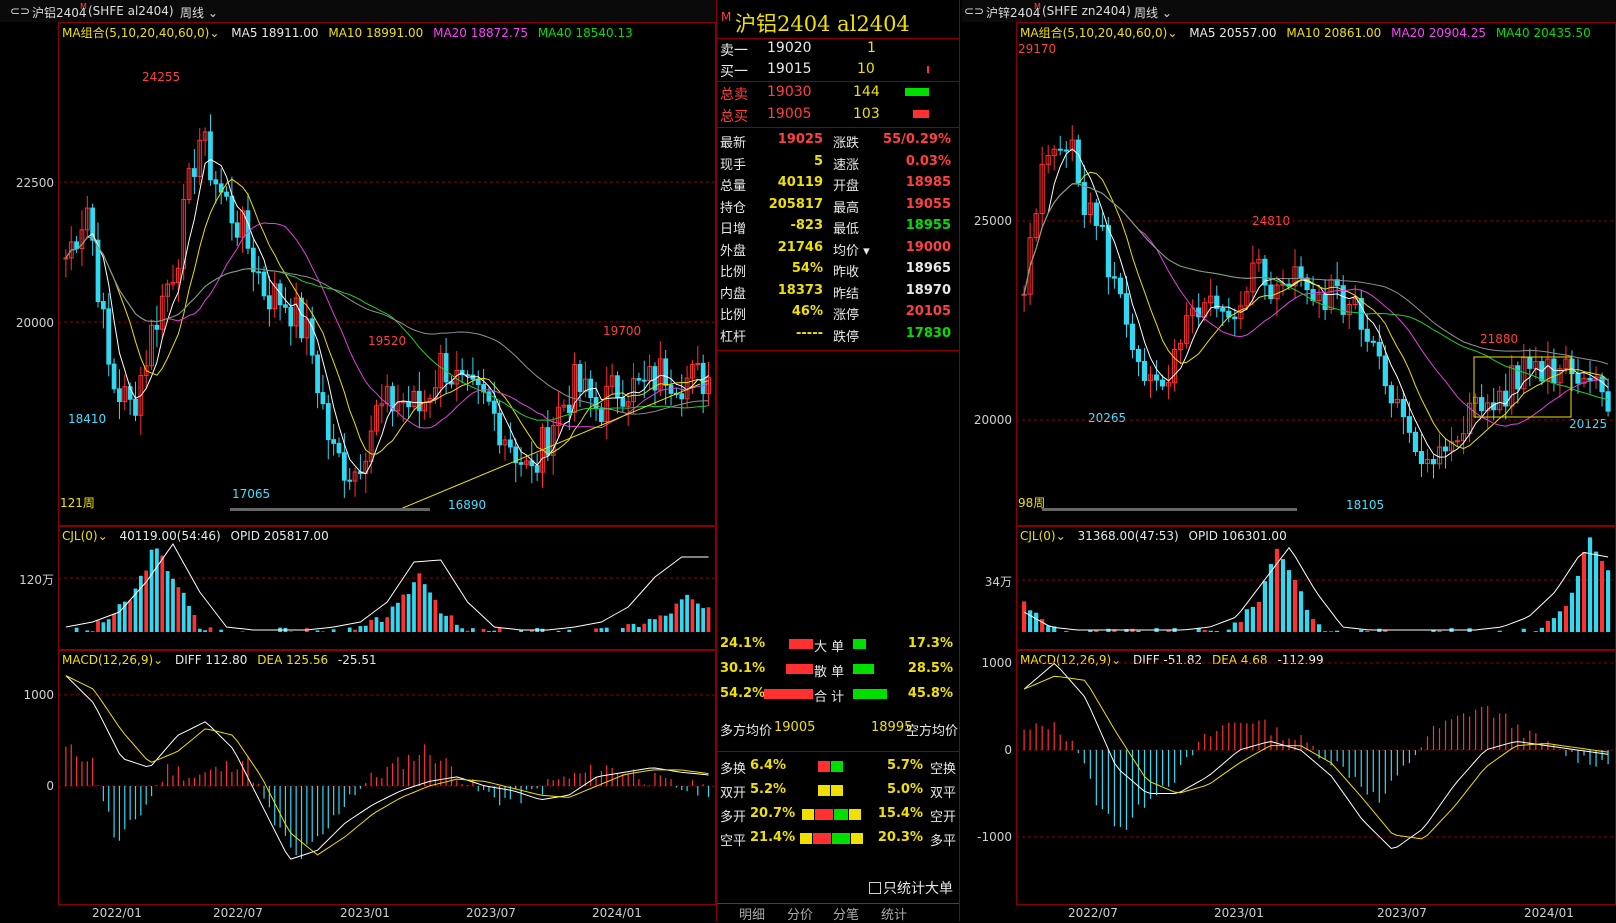 The image size is (1616, 923). What do you see at coordinates (734, 95) in the screenshot?
I see `total-sell-label: 总卖` at bounding box center [734, 95].